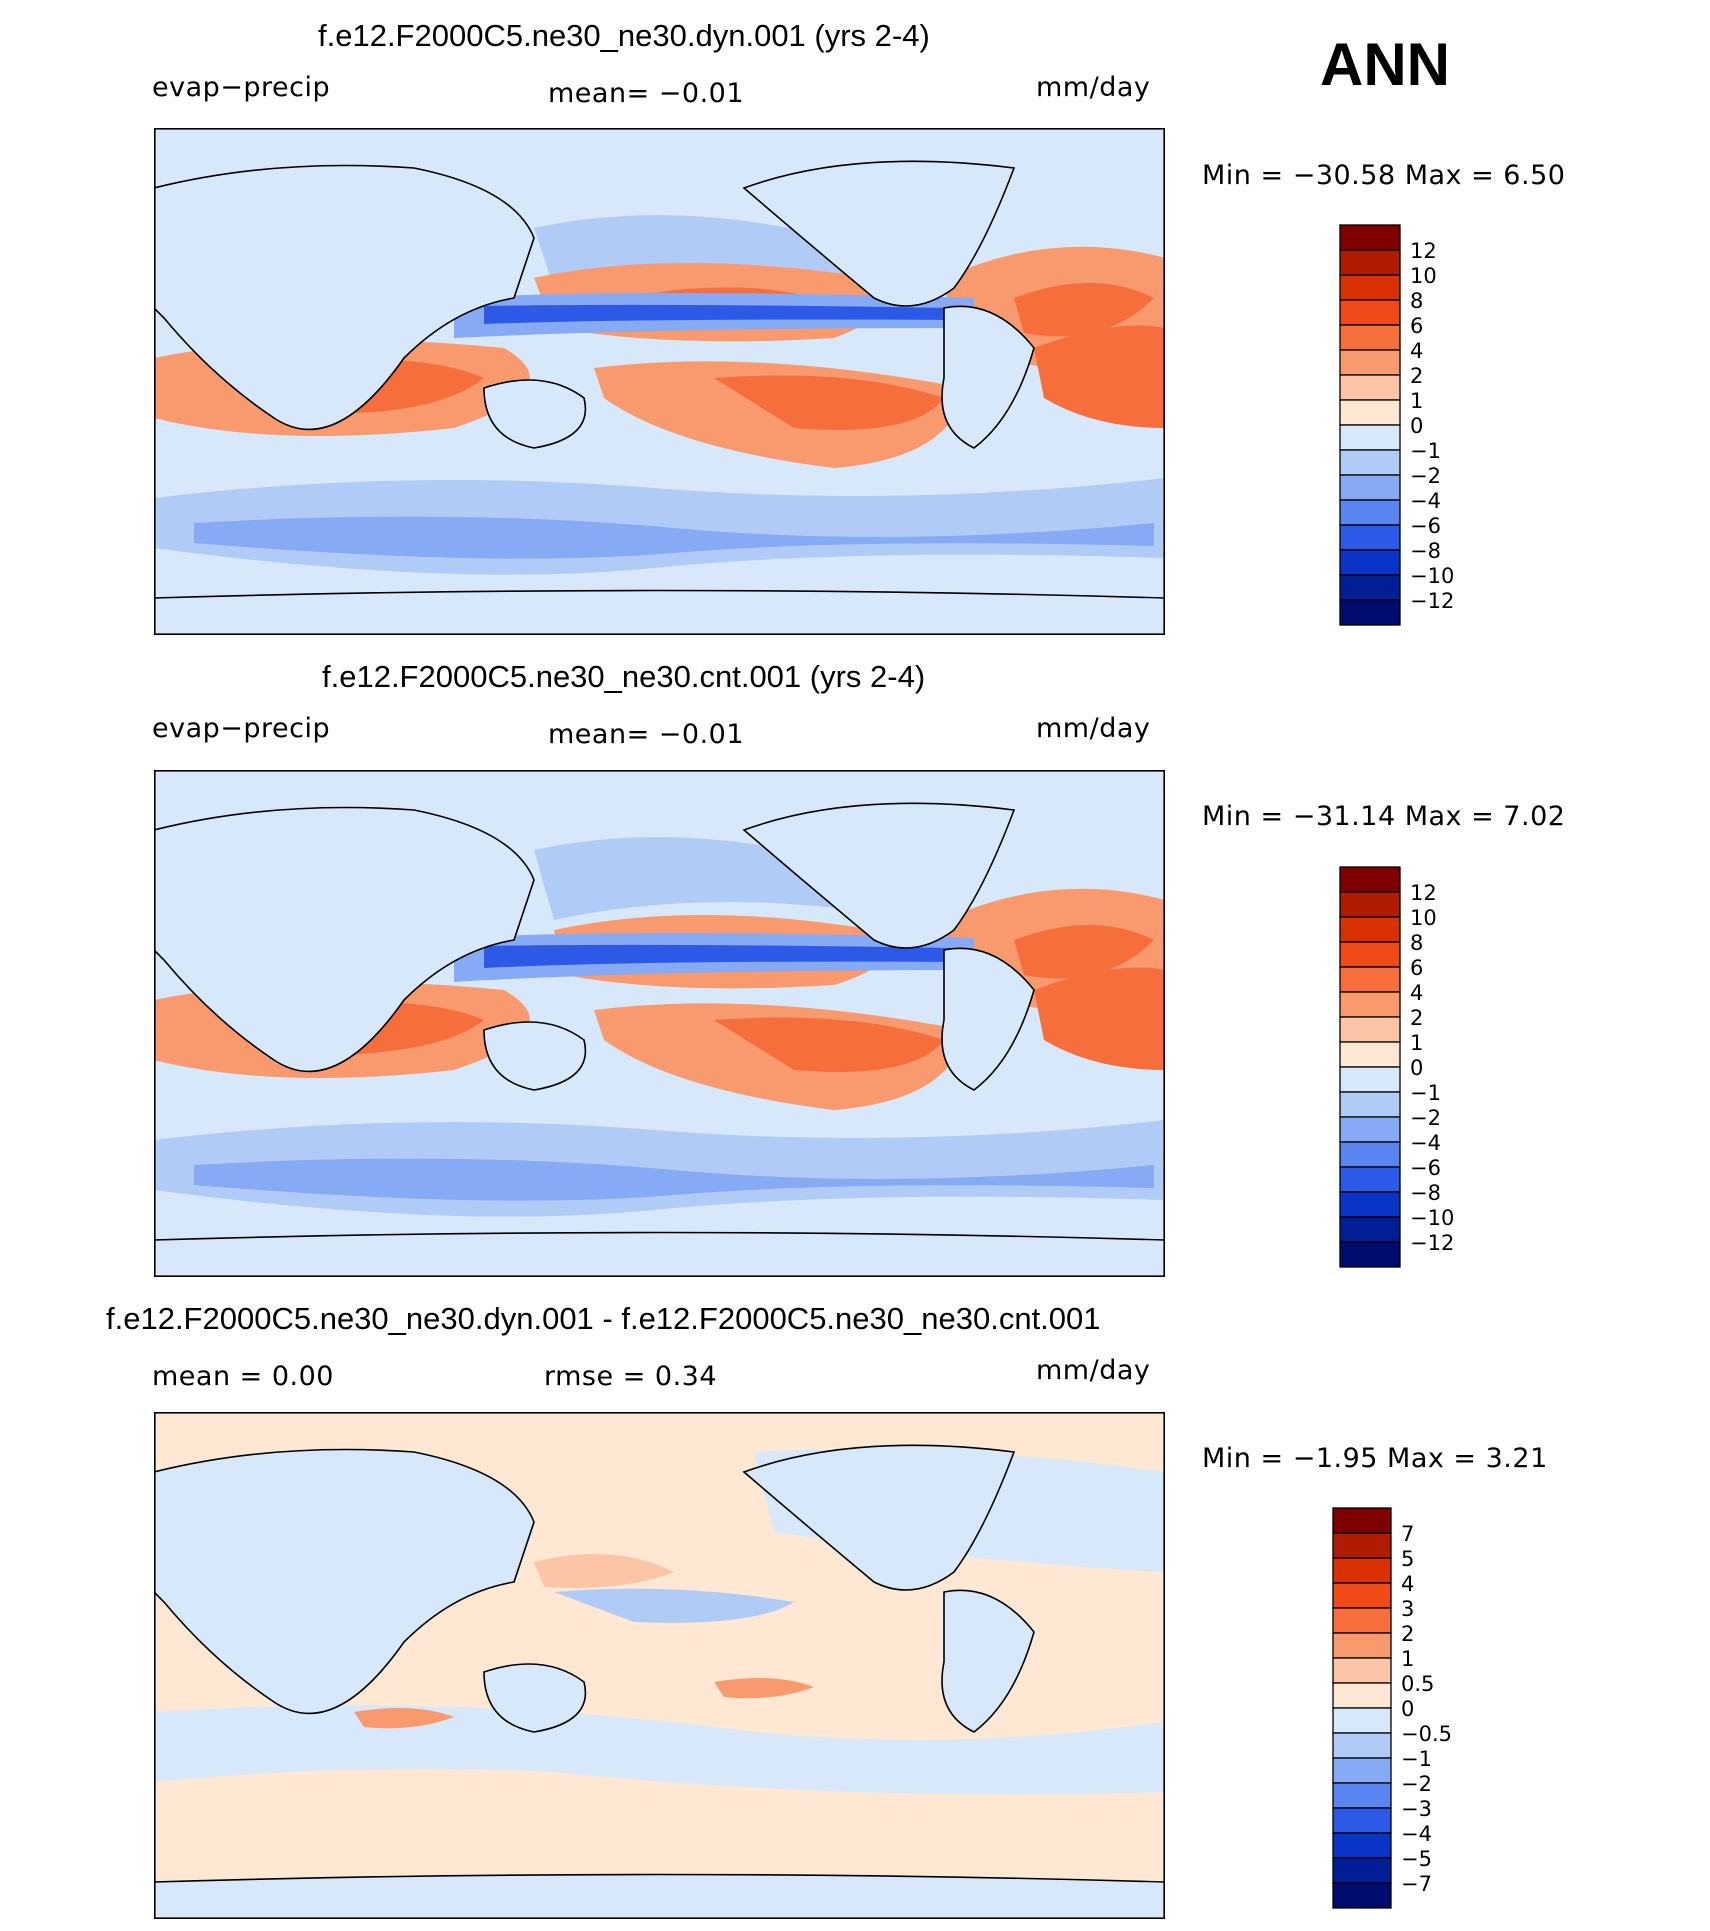 The height and width of the screenshot is (1931, 1710). I want to click on panel-1-mean: mean= −0.01, so click(646, 93).